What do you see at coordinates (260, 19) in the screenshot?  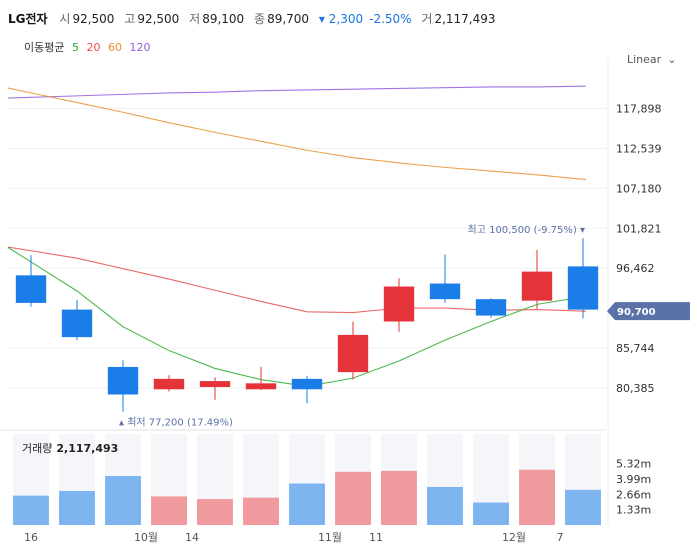 I see `close-label: 종` at bounding box center [260, 19].